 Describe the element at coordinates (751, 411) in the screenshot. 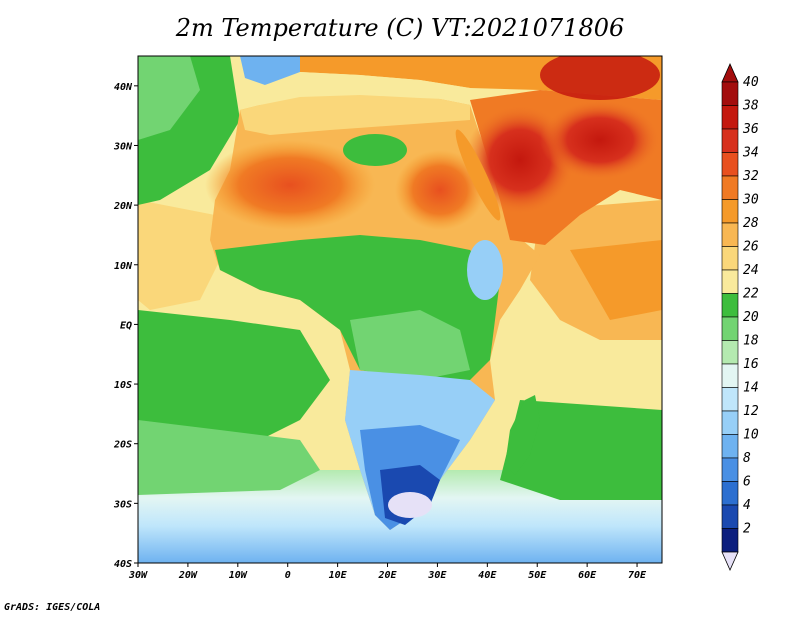

I see `colorbar-label: 12` at that location.